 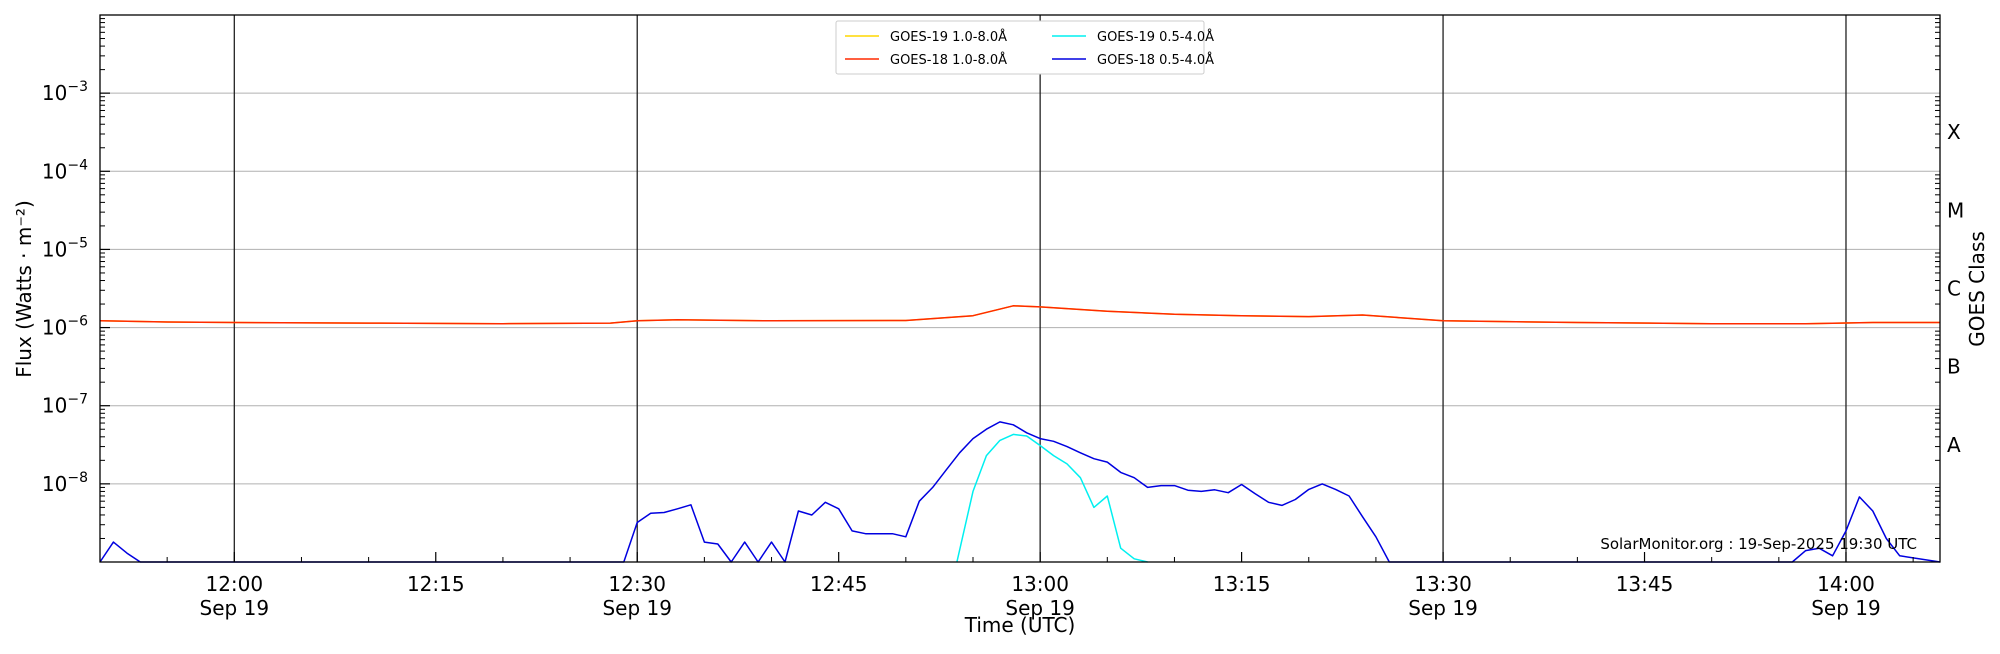 What do you see at coordinates (65, 327) in the screenshot?
I see `y-tick-label: 10⁻⁶` at bounding box center [65, 327].